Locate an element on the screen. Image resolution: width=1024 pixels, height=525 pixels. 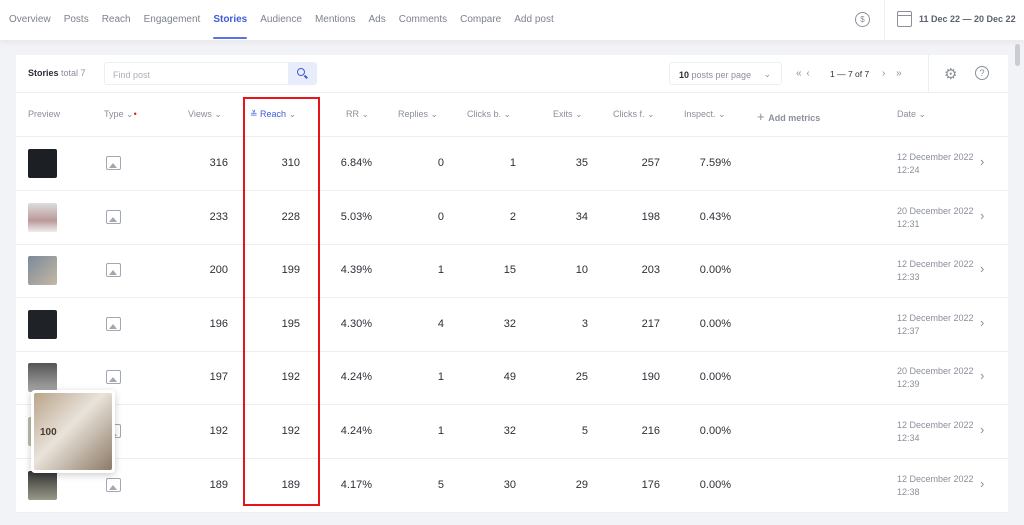
next-last-page-icons: › » is located at coordinates (894, 73).